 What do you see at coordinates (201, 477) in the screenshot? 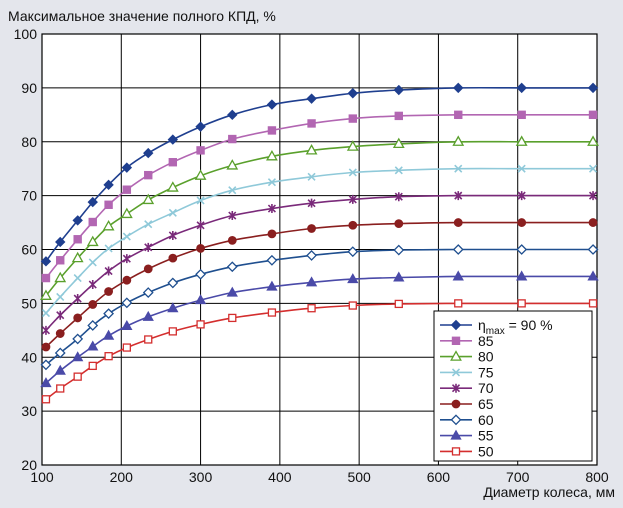
I see `x-tick-label-300: 300` at bounding box center [201, 477].